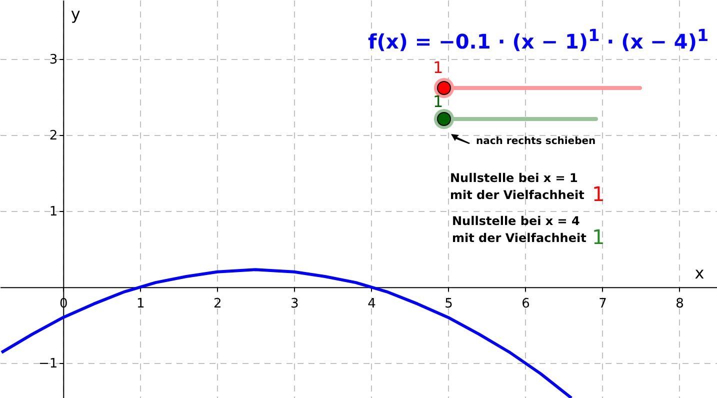  Describe the element at coordinates (680, 304) in the screenshot. I see `x-tick-label: 8` at that location.